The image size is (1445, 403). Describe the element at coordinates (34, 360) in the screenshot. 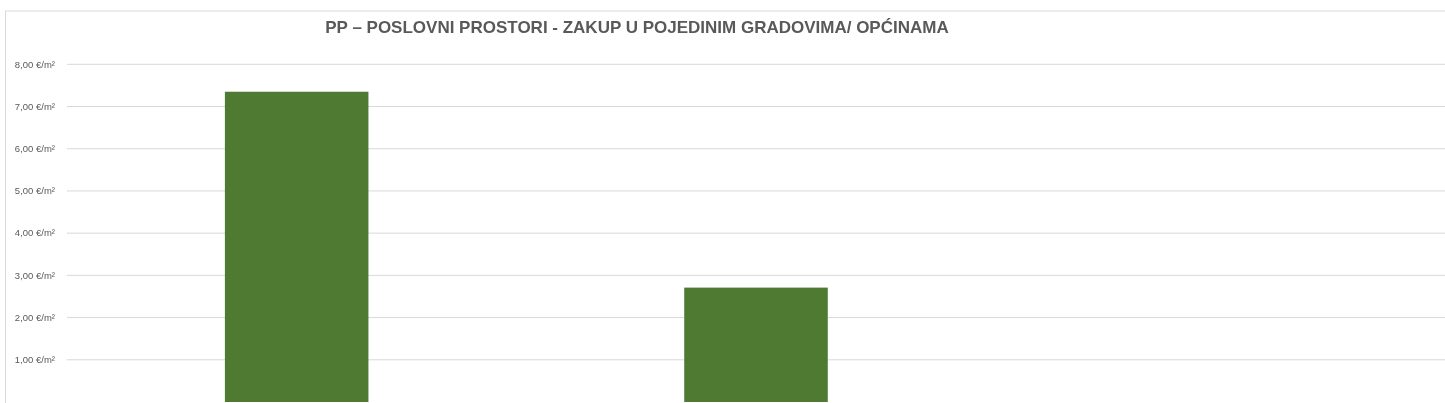

I see `y-tick-label: 1,00 €/m²` at that location.